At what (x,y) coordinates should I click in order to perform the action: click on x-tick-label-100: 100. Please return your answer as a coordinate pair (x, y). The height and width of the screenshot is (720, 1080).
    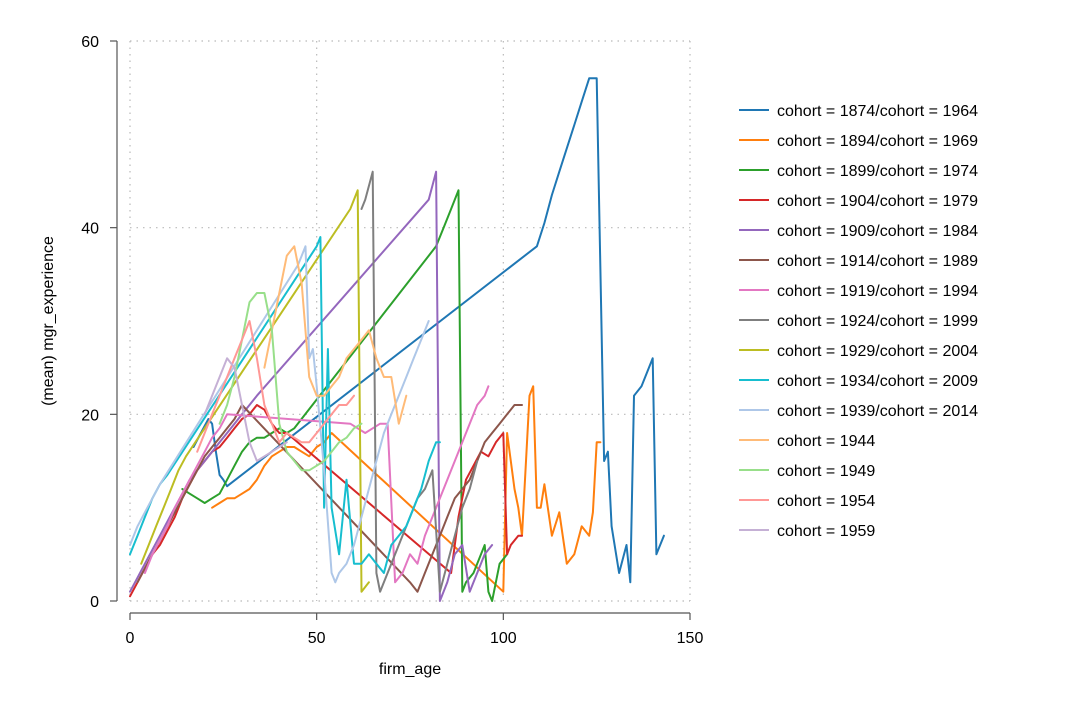
    Looking at the image, I should click on (503, 638).